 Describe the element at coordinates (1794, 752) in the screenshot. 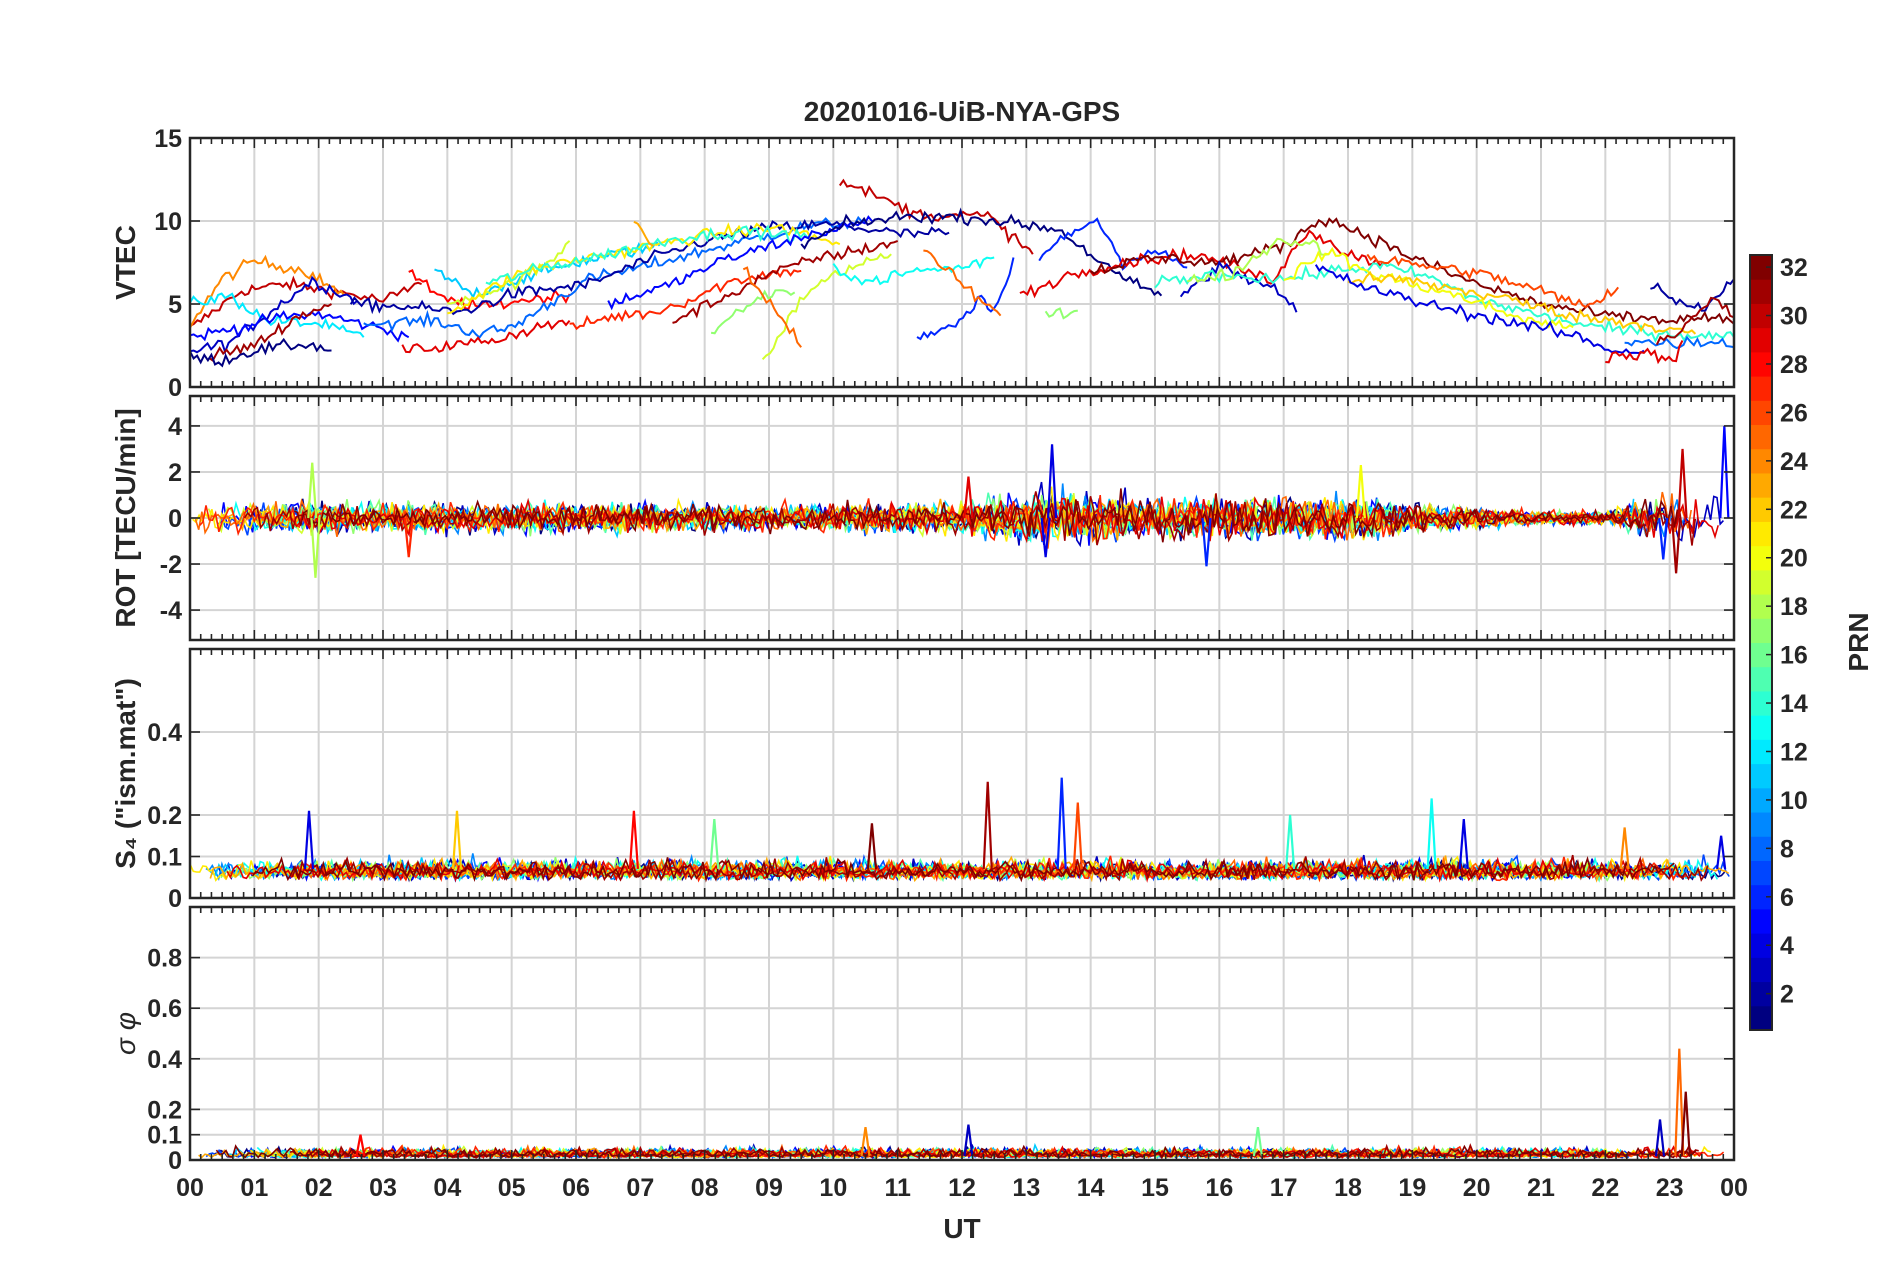

I see `colorbar-tick-label: 12` at that location.